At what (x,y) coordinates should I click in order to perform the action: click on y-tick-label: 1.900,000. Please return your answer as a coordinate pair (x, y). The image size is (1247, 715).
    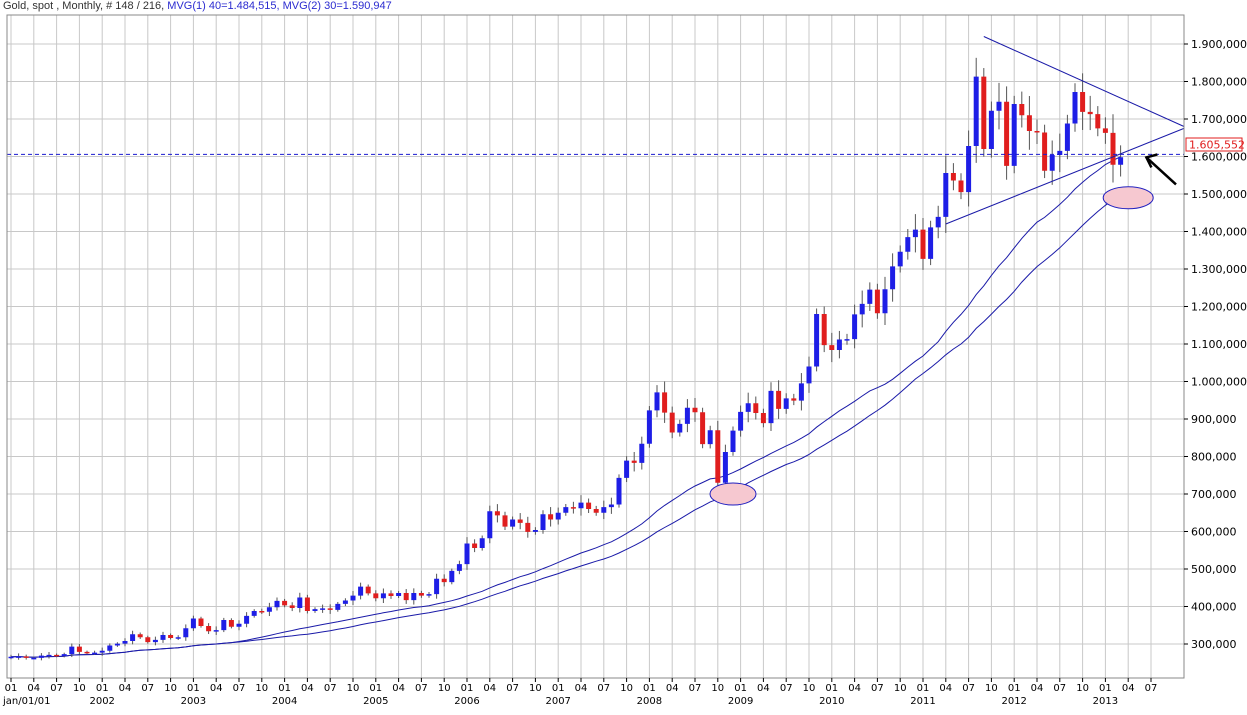
    Looking at the image, I should click on (1219, 44).